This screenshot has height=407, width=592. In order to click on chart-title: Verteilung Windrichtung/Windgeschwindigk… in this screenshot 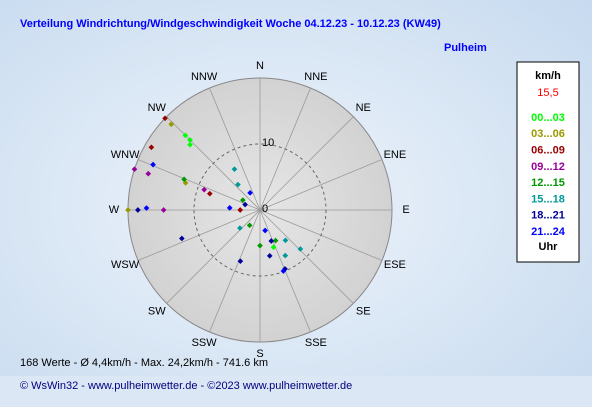, I will do `click(230, 24)`.